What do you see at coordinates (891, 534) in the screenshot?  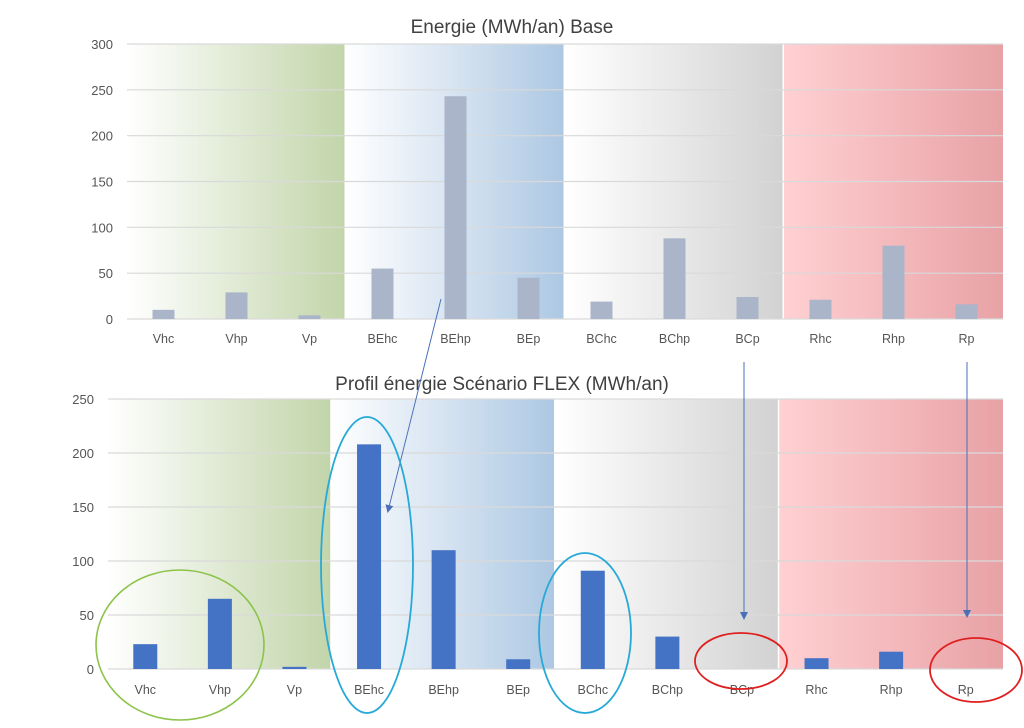 I see `band-r` at bounding box center [891, 534].